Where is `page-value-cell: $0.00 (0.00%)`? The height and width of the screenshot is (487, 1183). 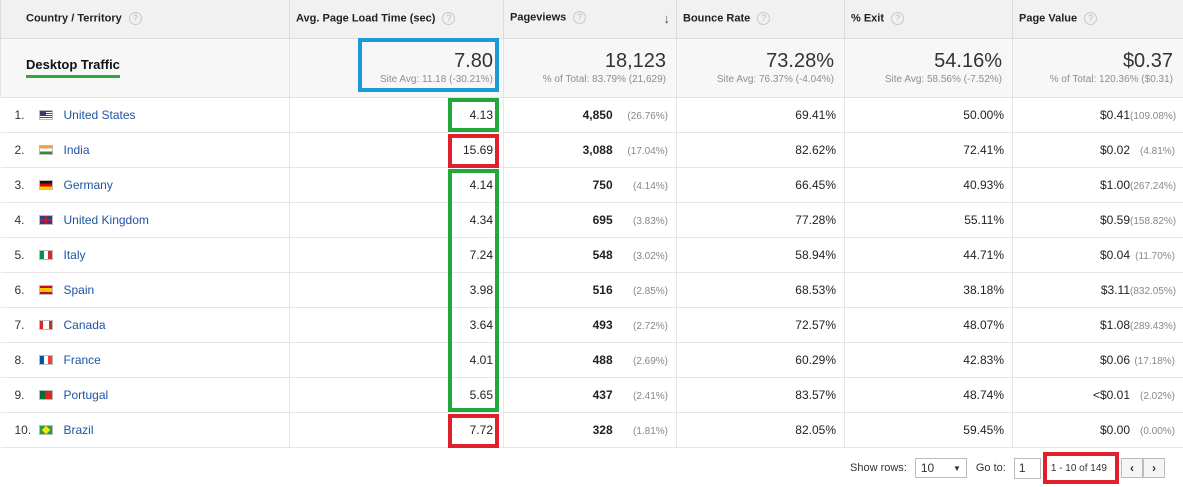
page-value-cell: $0.00 (0.00%) is located at coordinates (1097, 430).